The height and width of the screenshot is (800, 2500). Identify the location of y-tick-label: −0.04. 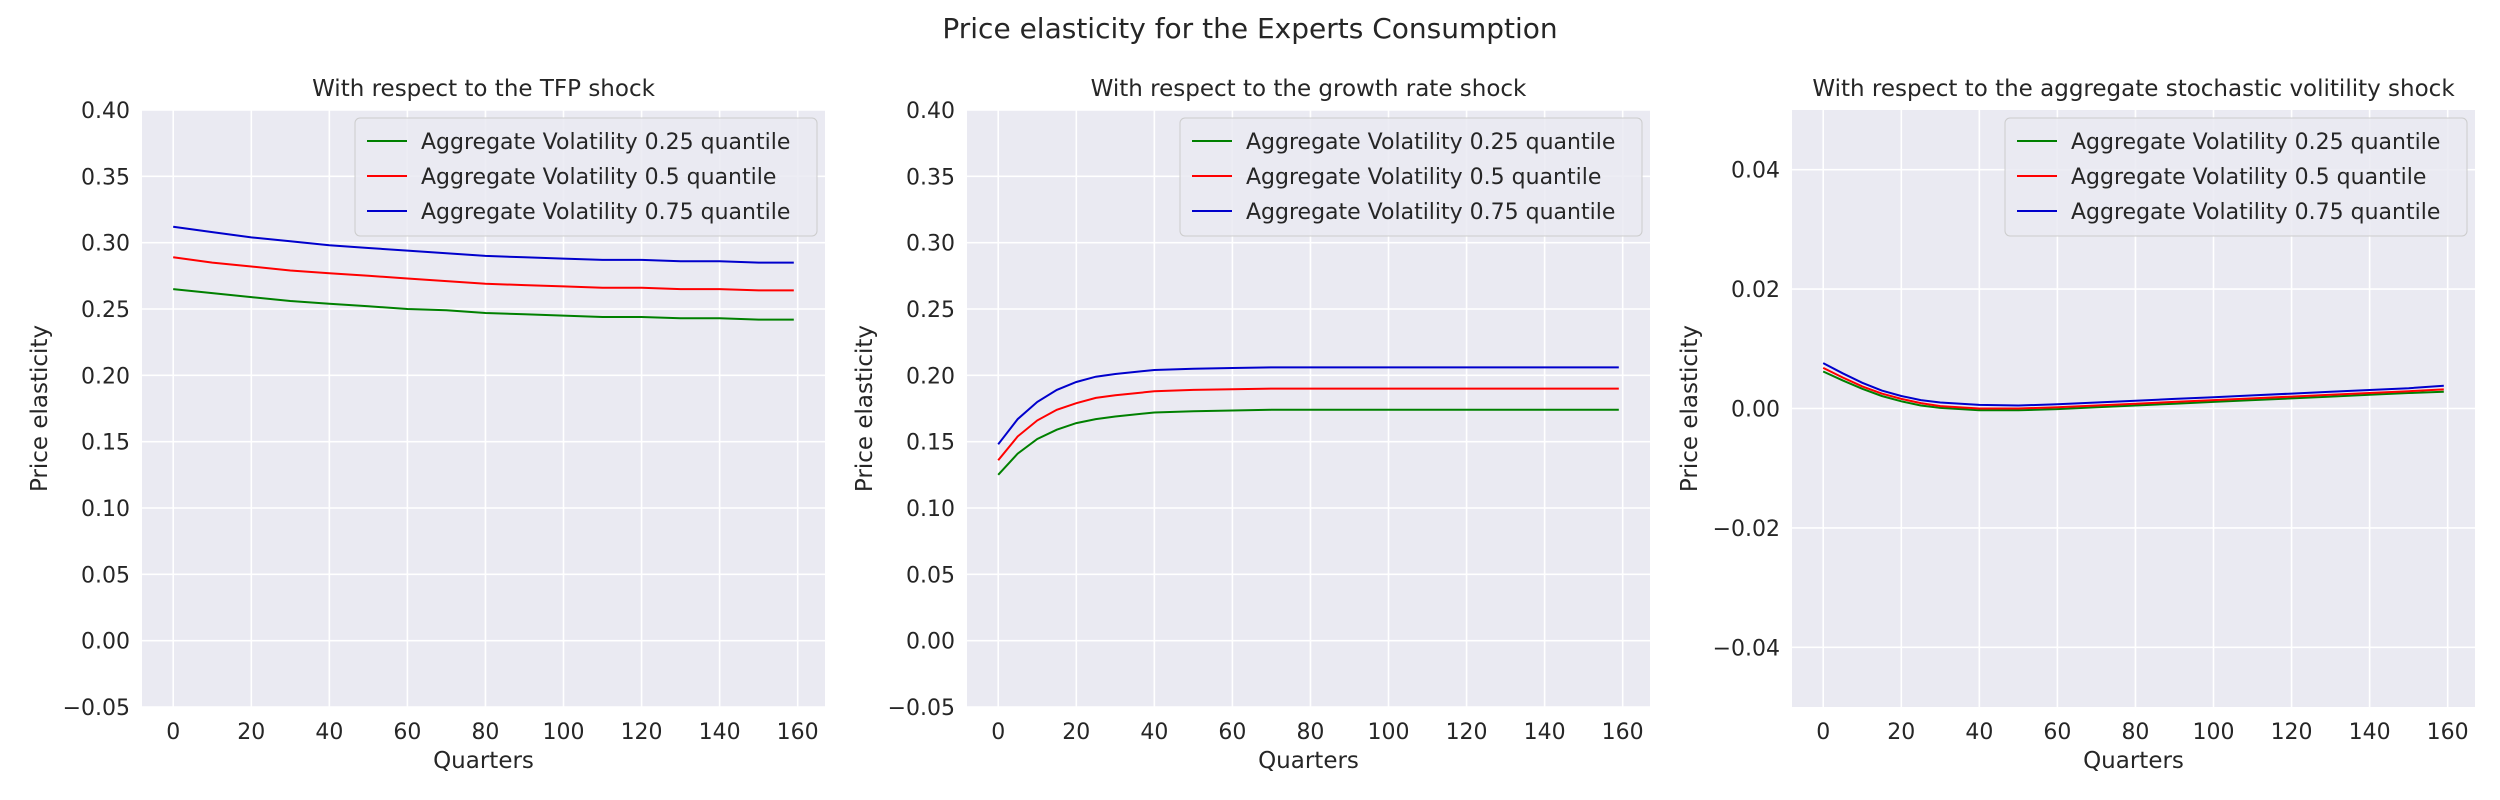
(1746, 648).